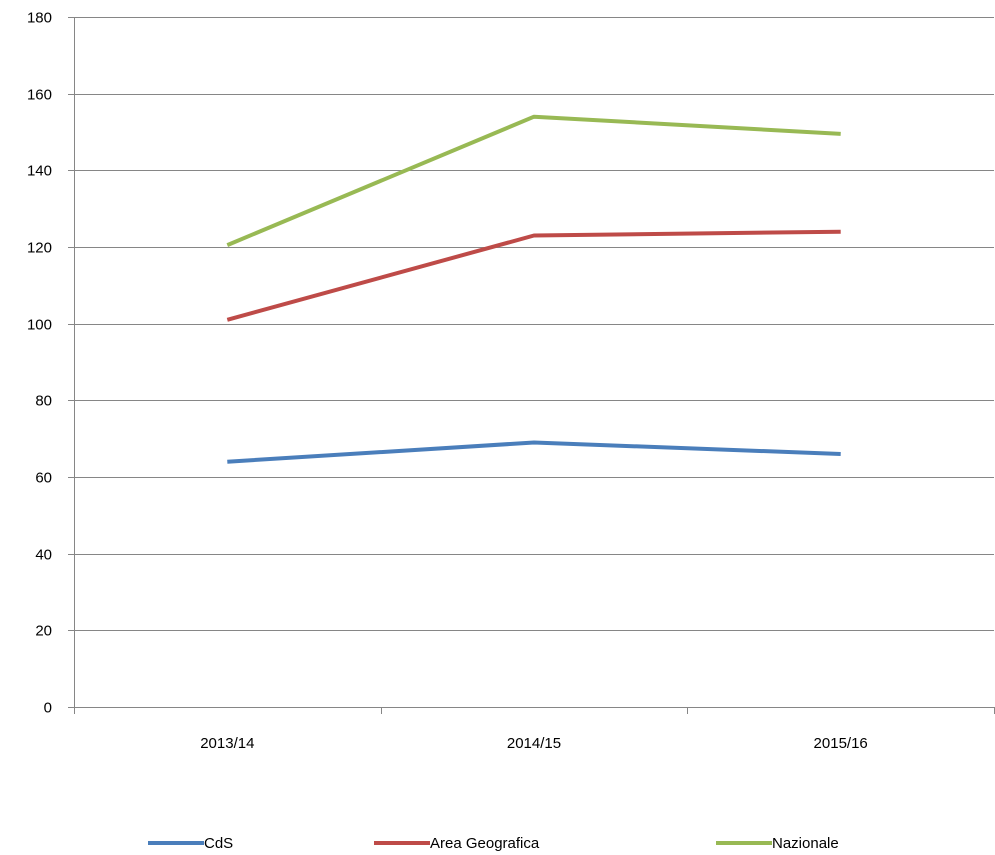 The height and width of the screenshot is (855, 995). I want to click on legend-label: Area Geografica, so click(485, 843).